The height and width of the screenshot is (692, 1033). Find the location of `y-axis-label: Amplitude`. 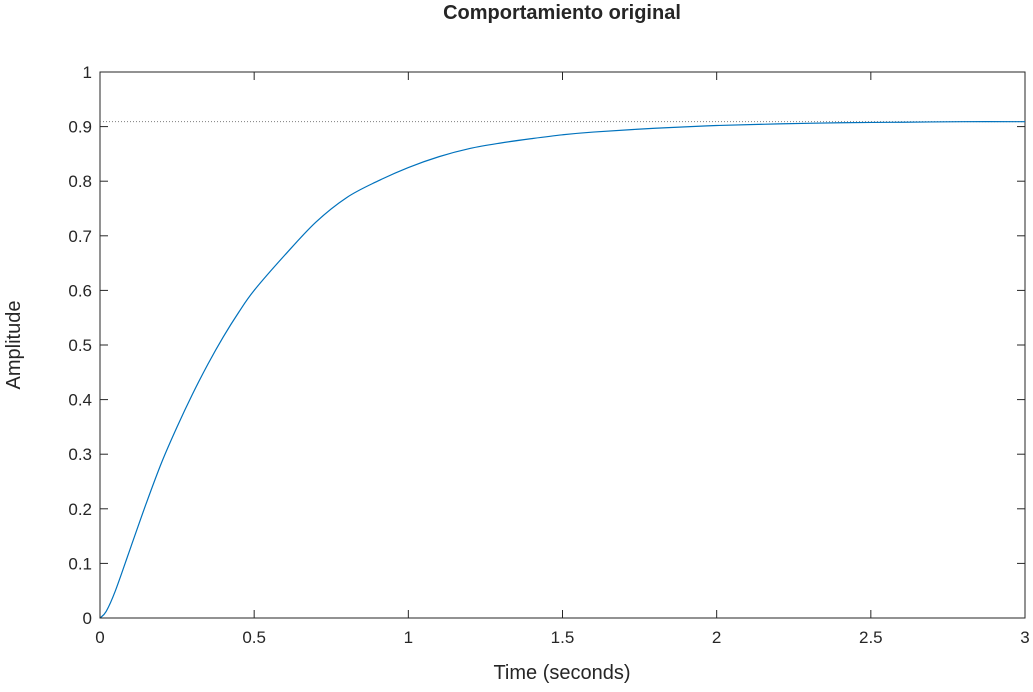

y-axis-label: Amplitude is located at coordinates (14, 345).